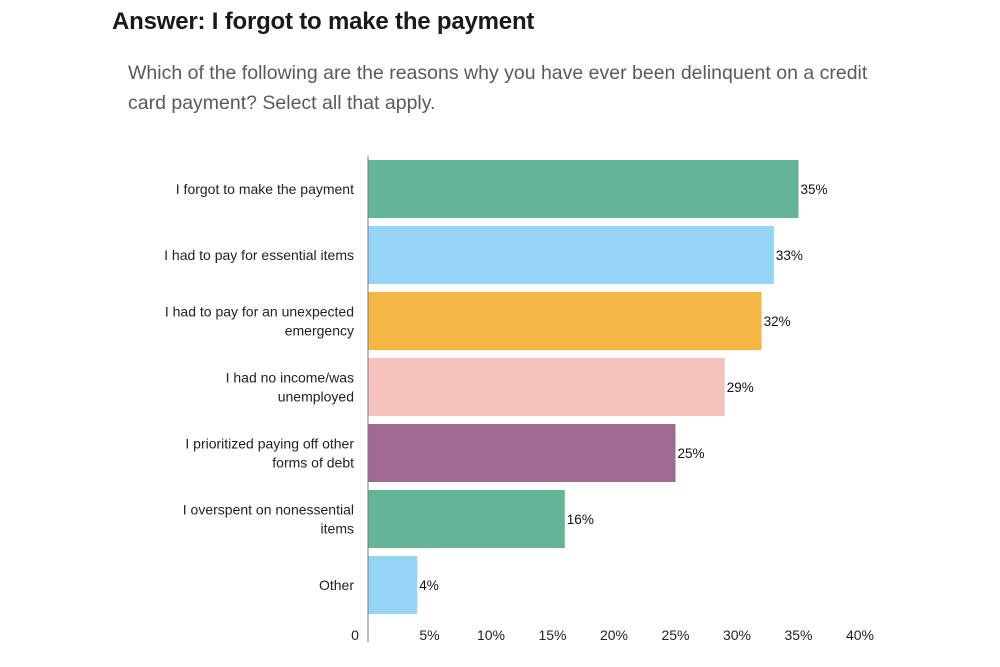 Image resolution: width=1000 pixels, height=667 pixels. Describe the element at coordinates (429, 585) in the screenshot. I see `value-label-6: 4%` at that location.